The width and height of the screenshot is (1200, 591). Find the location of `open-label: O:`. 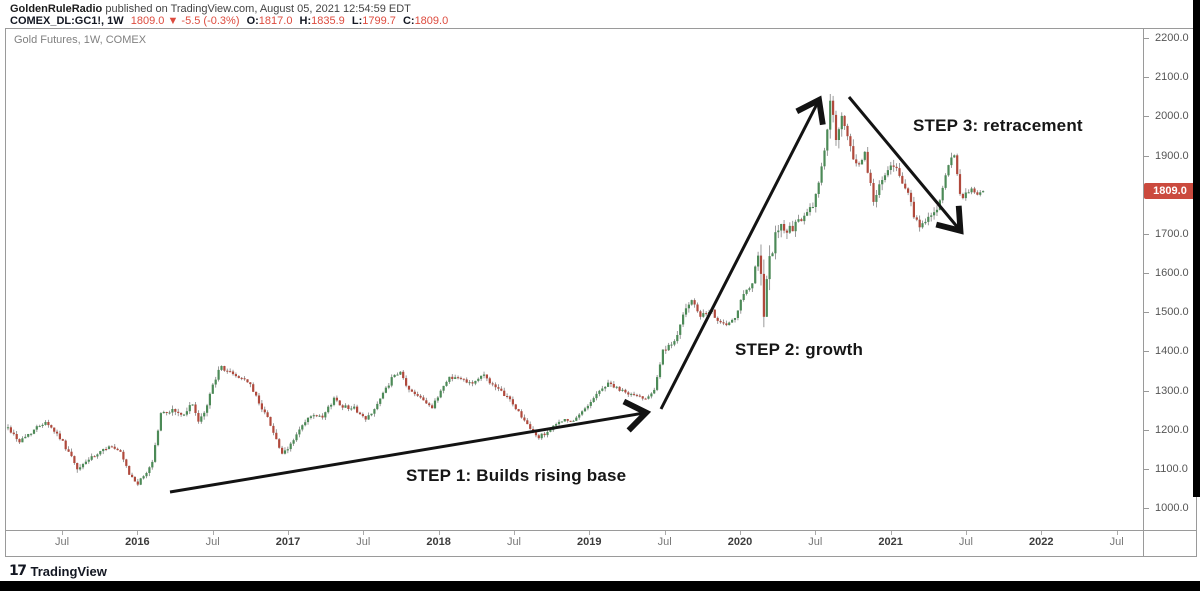

open-label: O: is located at coordinates (252, 21).